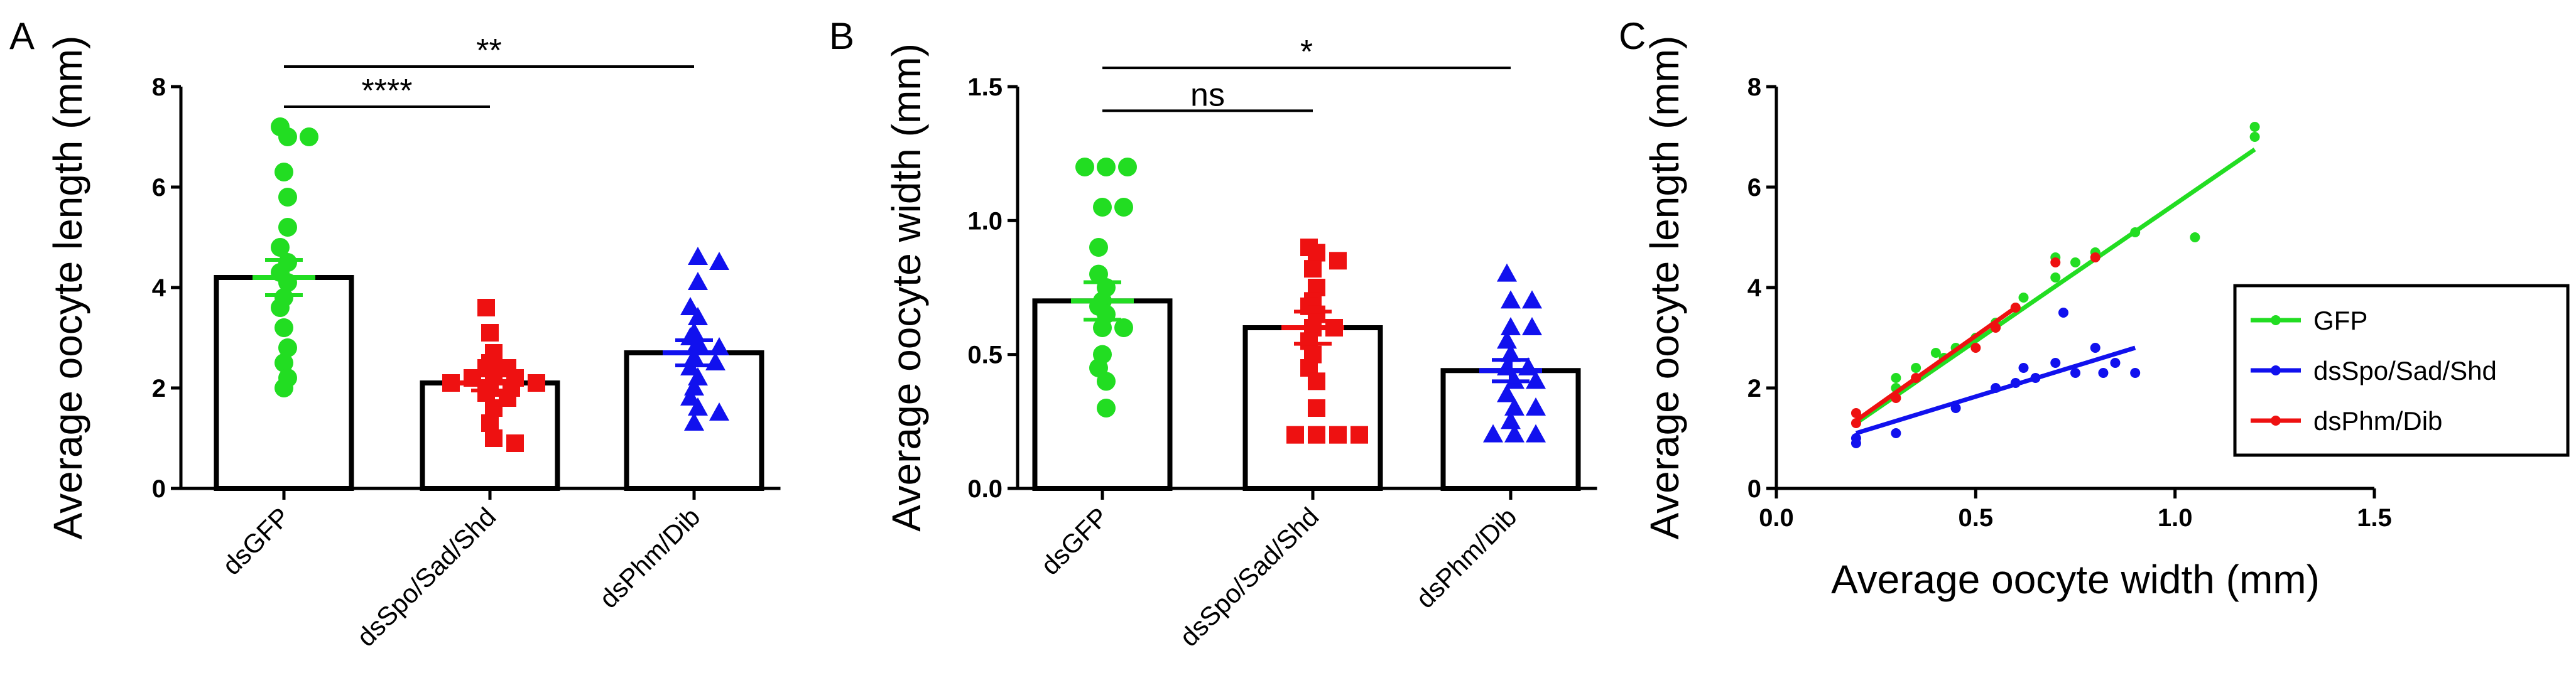  What do you see at coordinates (2405, 370) in the screenshot?
I see `legend-label: dsSpo/Sad/Shd` at bounding box center [2405, 370].